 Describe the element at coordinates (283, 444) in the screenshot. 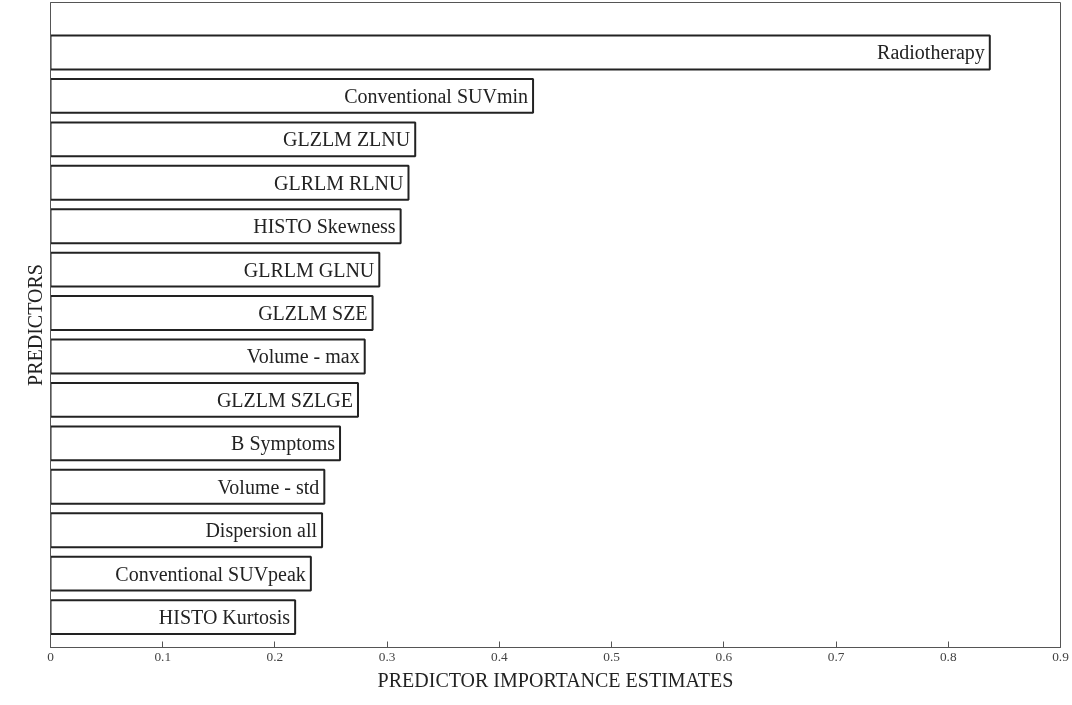

I see `y-tick-label: B Symptoms` at that location.